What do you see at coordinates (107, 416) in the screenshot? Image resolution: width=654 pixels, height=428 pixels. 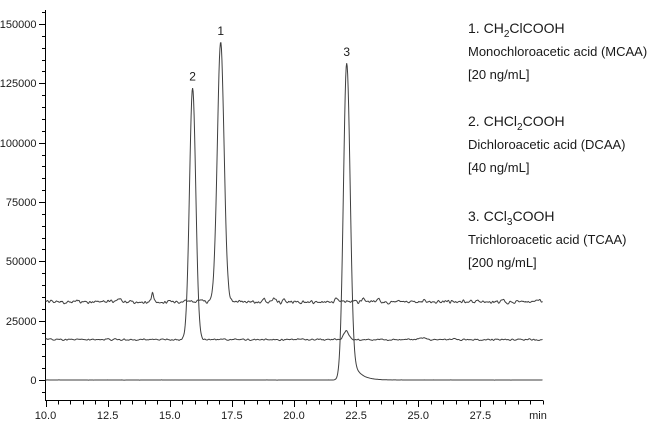 I see `x-tick-label: 12.5` at bounding box center [107, 416].